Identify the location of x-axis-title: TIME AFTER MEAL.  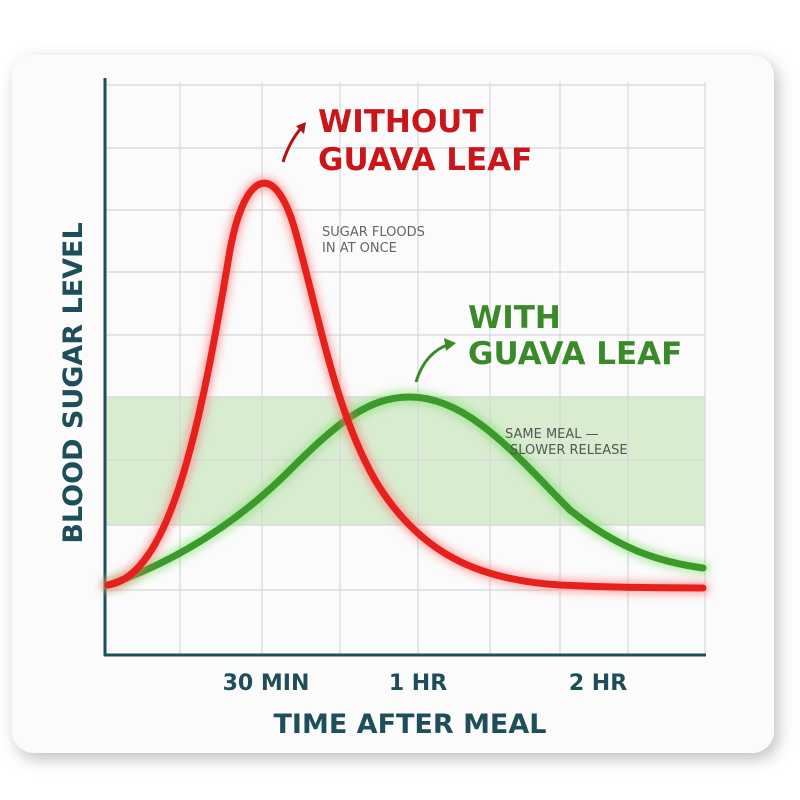
(410, 724).